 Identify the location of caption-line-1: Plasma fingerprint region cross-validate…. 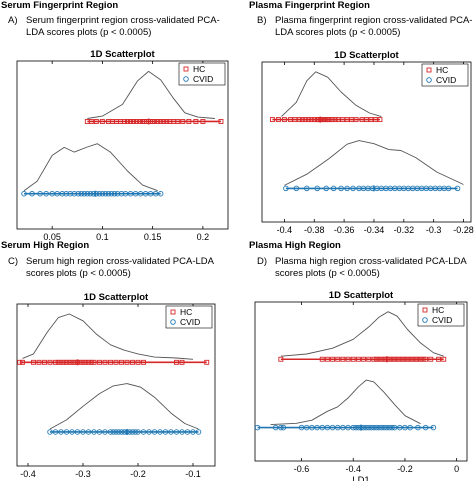
(374, 20).